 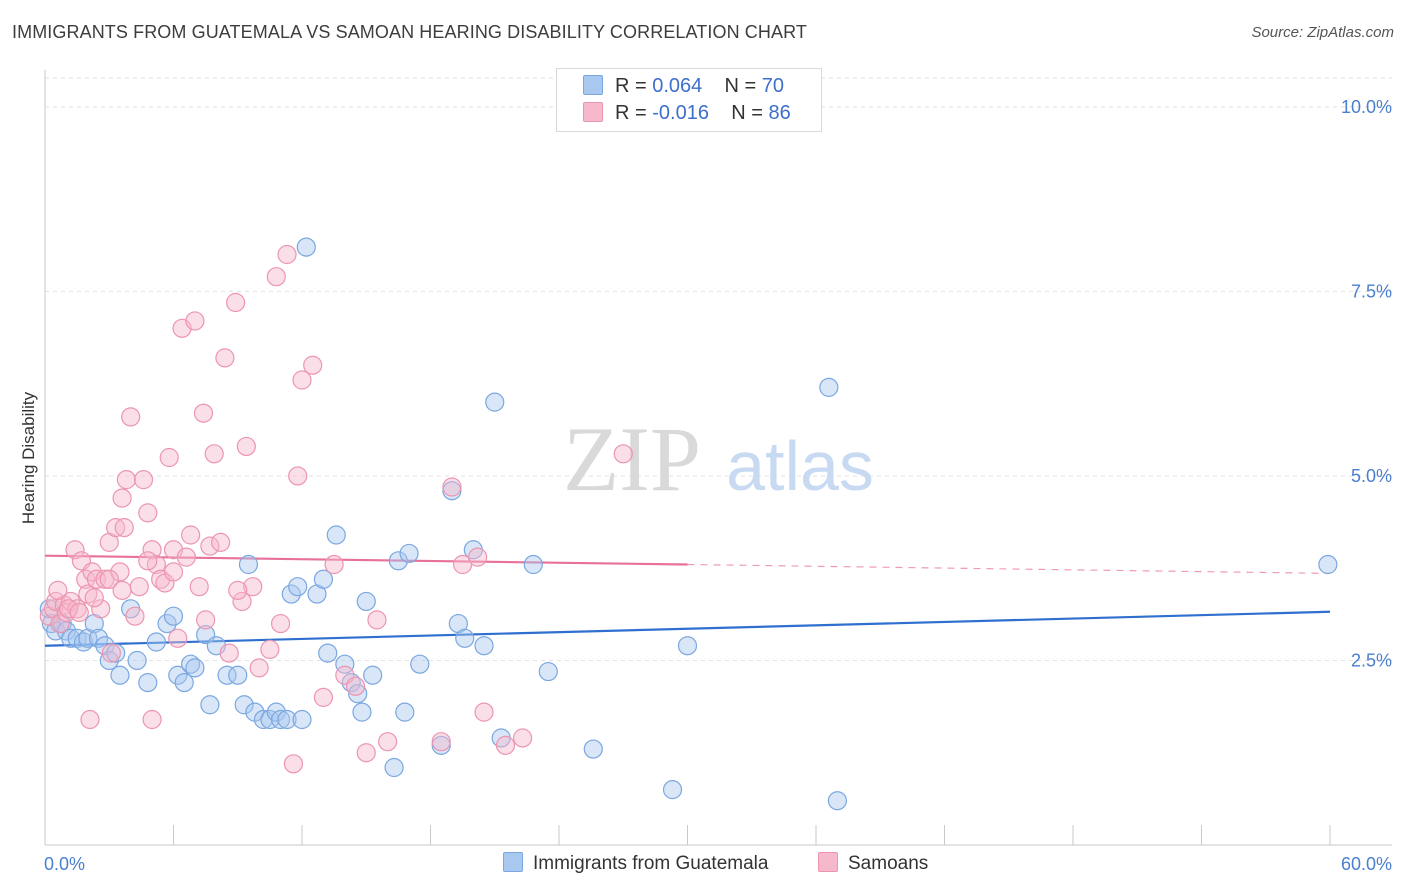 I want to click on legend-swatch-guatemala, so click(x=593, y=85).